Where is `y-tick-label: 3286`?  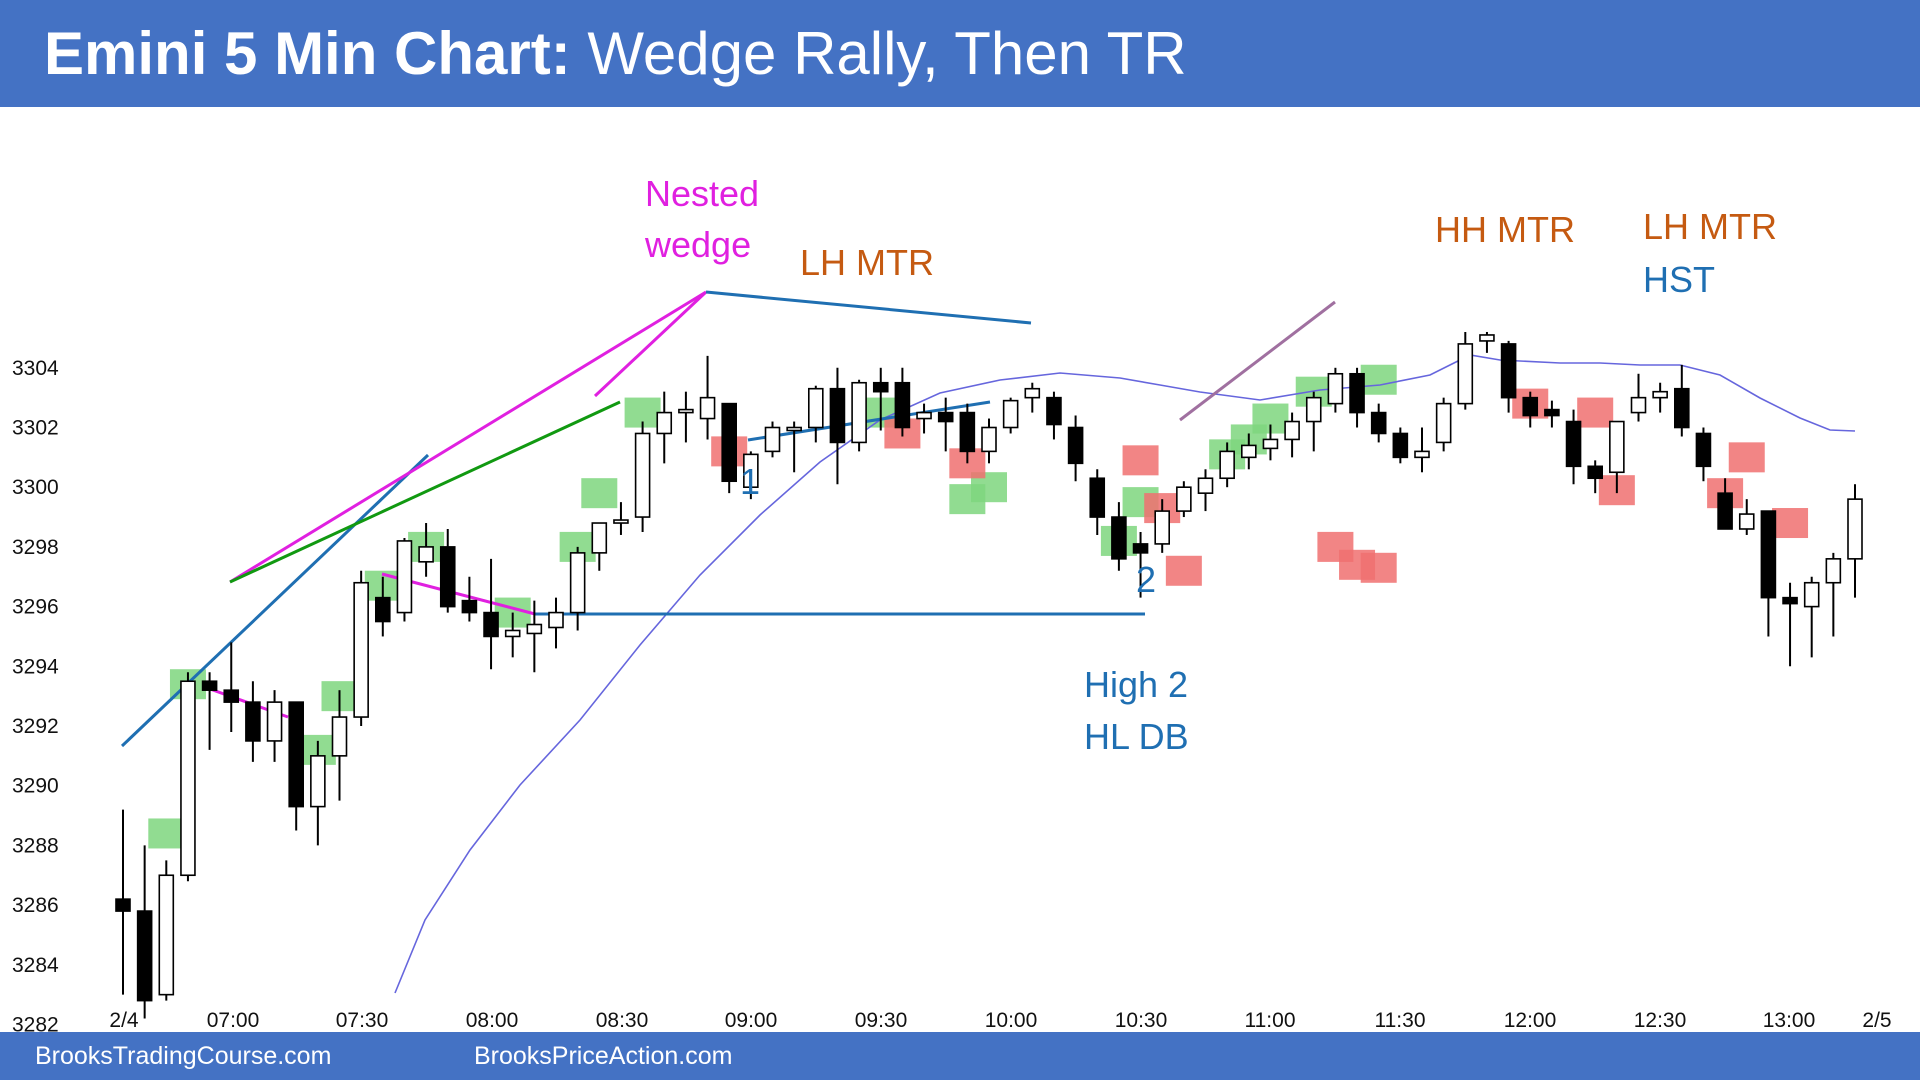
y-tick-label: 3286 is located at coordinates (35, 905).